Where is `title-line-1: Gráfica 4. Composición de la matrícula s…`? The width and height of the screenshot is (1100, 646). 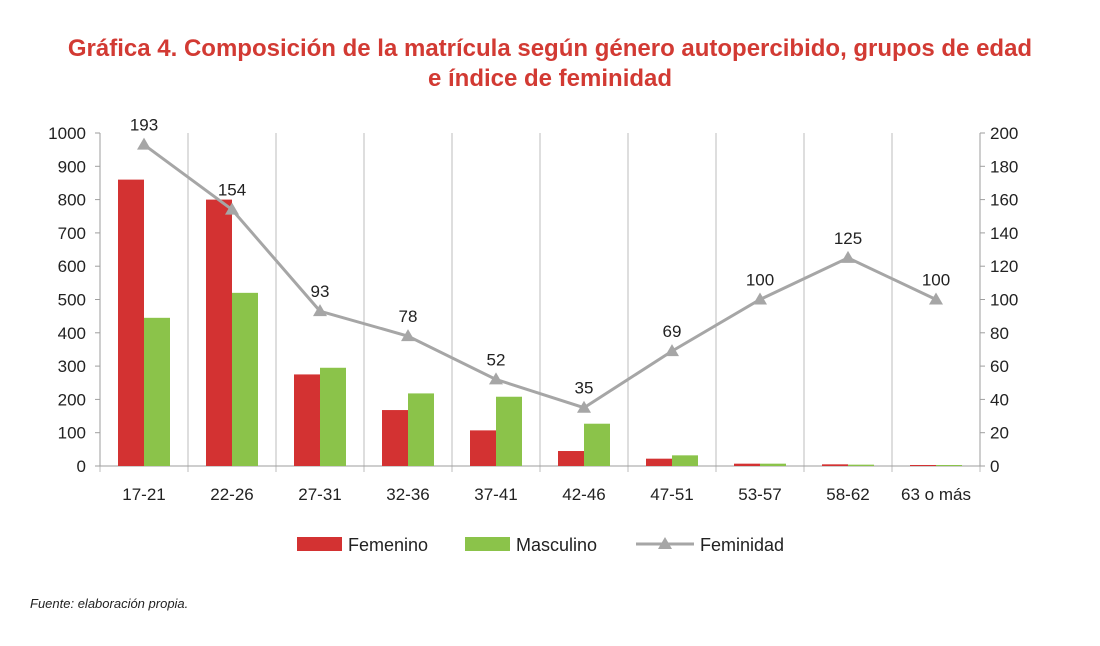
title-line-1: Gráfica 4. Composición de la matrícula s… is located at coordinates (550, 48).